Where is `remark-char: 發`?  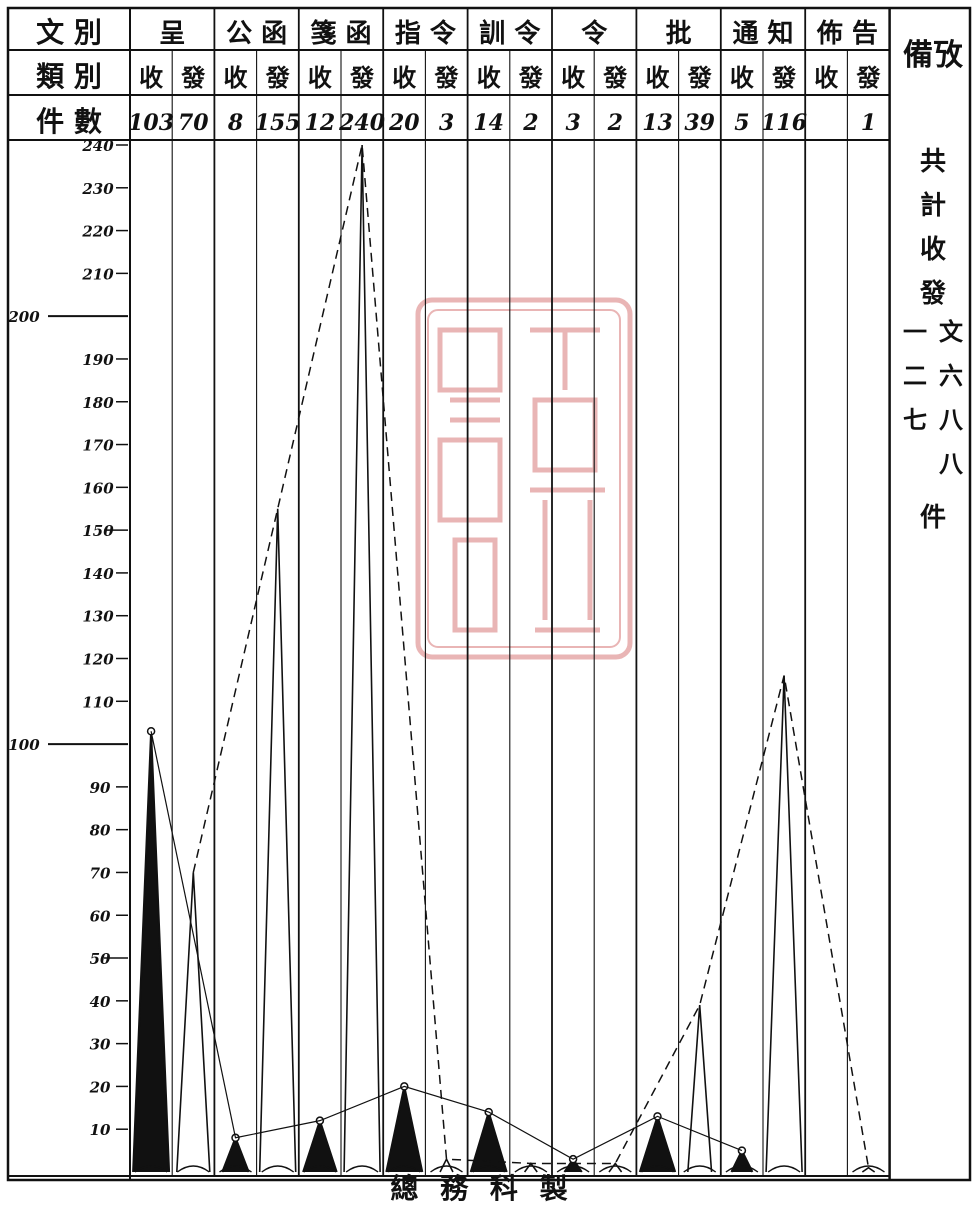
remark-char: 發 is located at coordinates (933, 294).